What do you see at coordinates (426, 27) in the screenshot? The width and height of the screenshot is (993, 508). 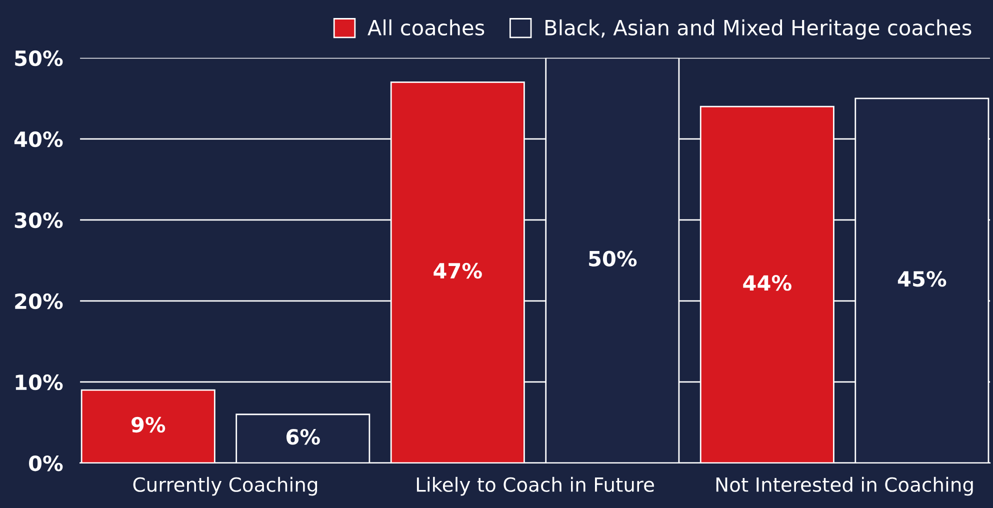 I see `legend-label: All coaches` at bounding box center [426, 27].